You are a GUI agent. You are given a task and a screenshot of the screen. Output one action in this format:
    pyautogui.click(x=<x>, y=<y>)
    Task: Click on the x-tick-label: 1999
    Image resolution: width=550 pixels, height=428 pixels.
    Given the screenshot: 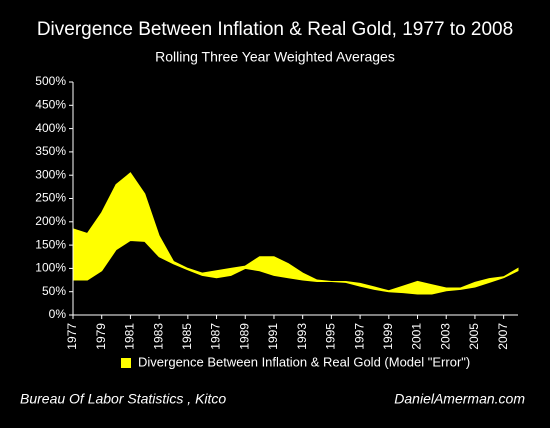 What is the action you would take?
    pyautogui.click(x=388, y=336)
    